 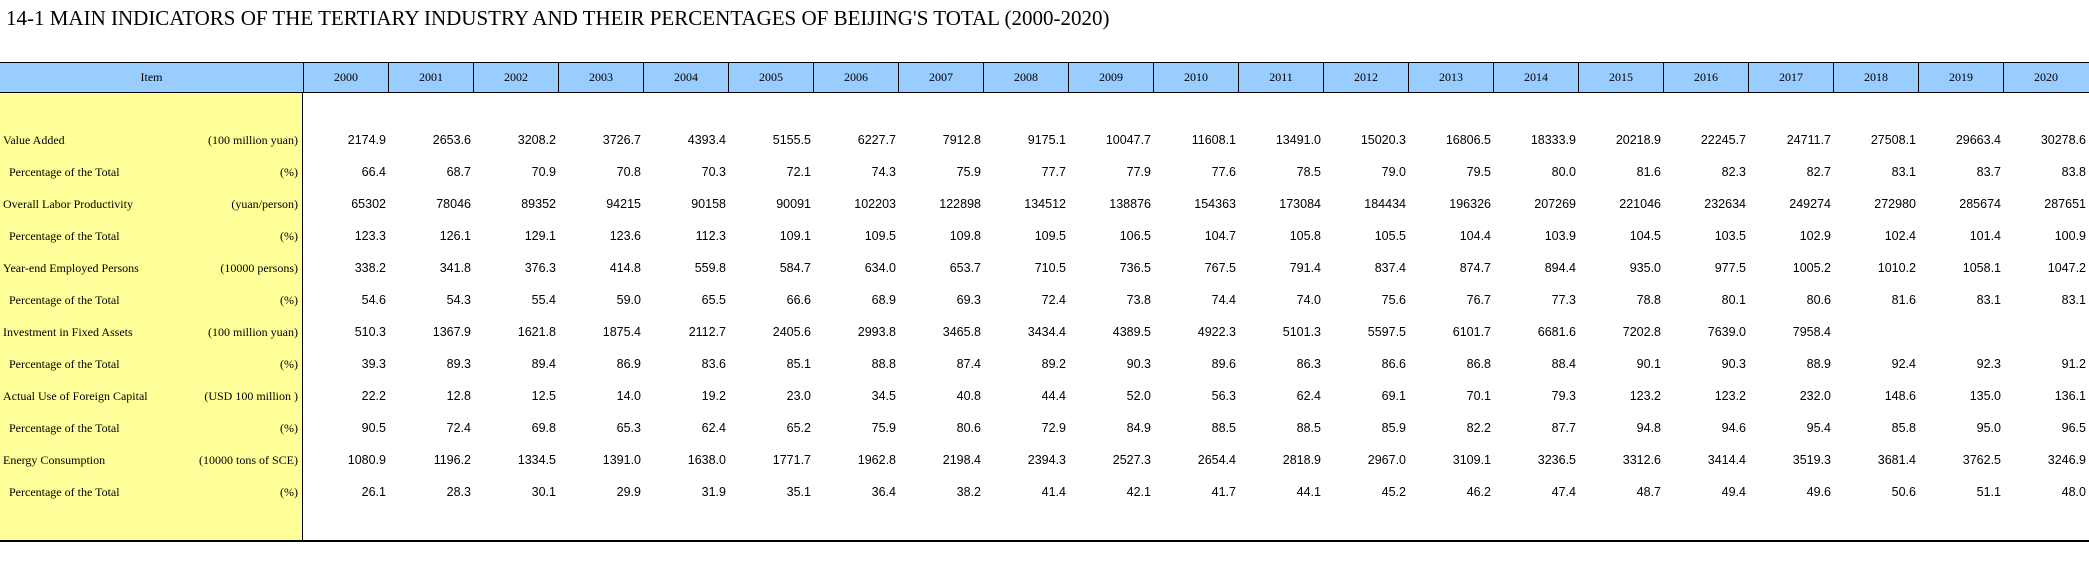 I want to click on table-cell: 5101.3, so click(x=1301, y=332).